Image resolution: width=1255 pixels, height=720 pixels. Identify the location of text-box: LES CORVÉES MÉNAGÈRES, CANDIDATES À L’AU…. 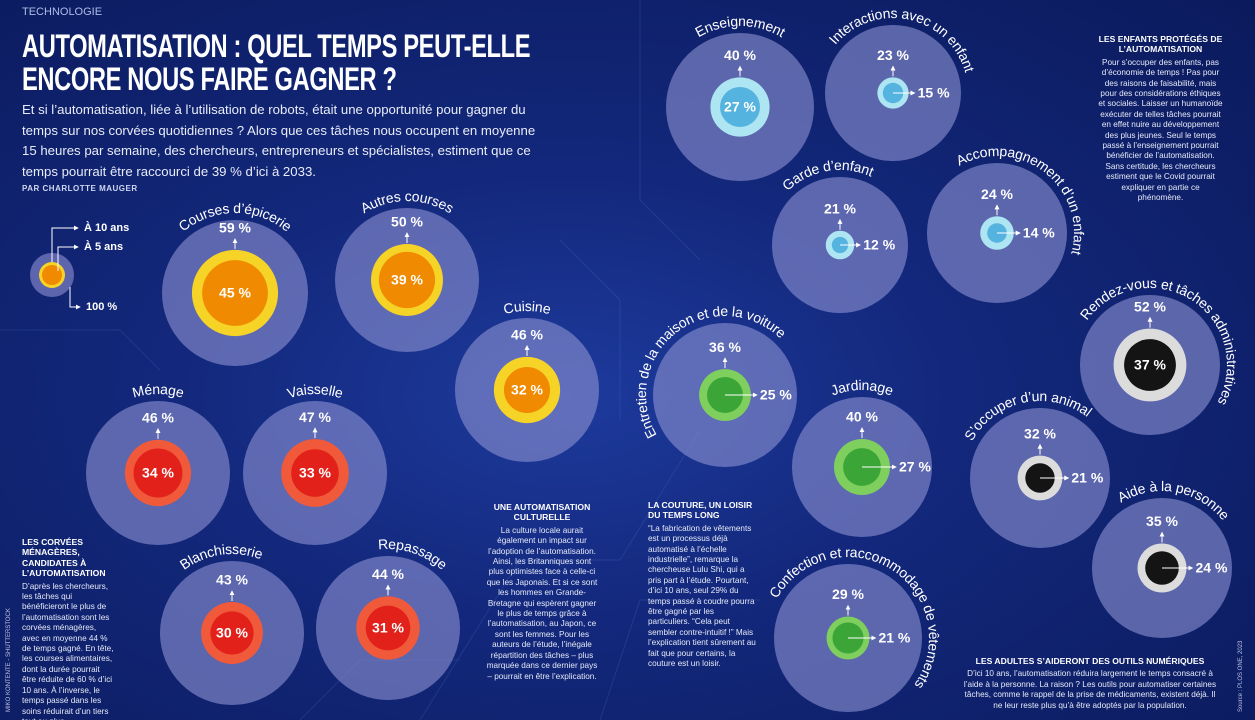
(68, 628).